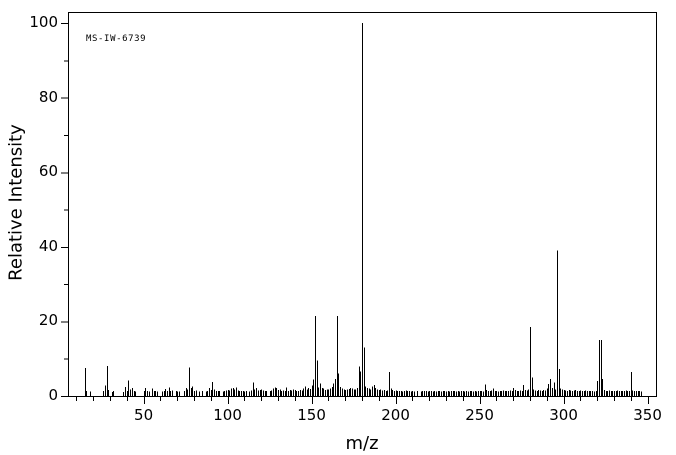 This screenshot has width=676, height=455. What do you see at coordinates (64, 210) in the screenshot?
I see `y-axis-ticks` at bounding box center [64, 210].